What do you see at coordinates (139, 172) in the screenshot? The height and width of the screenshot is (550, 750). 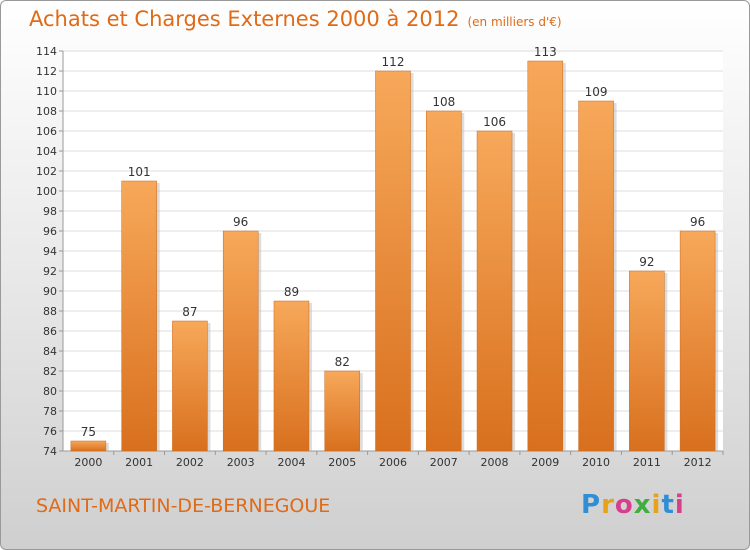 I see `data-label: 101` at bounding box center [139, 172].